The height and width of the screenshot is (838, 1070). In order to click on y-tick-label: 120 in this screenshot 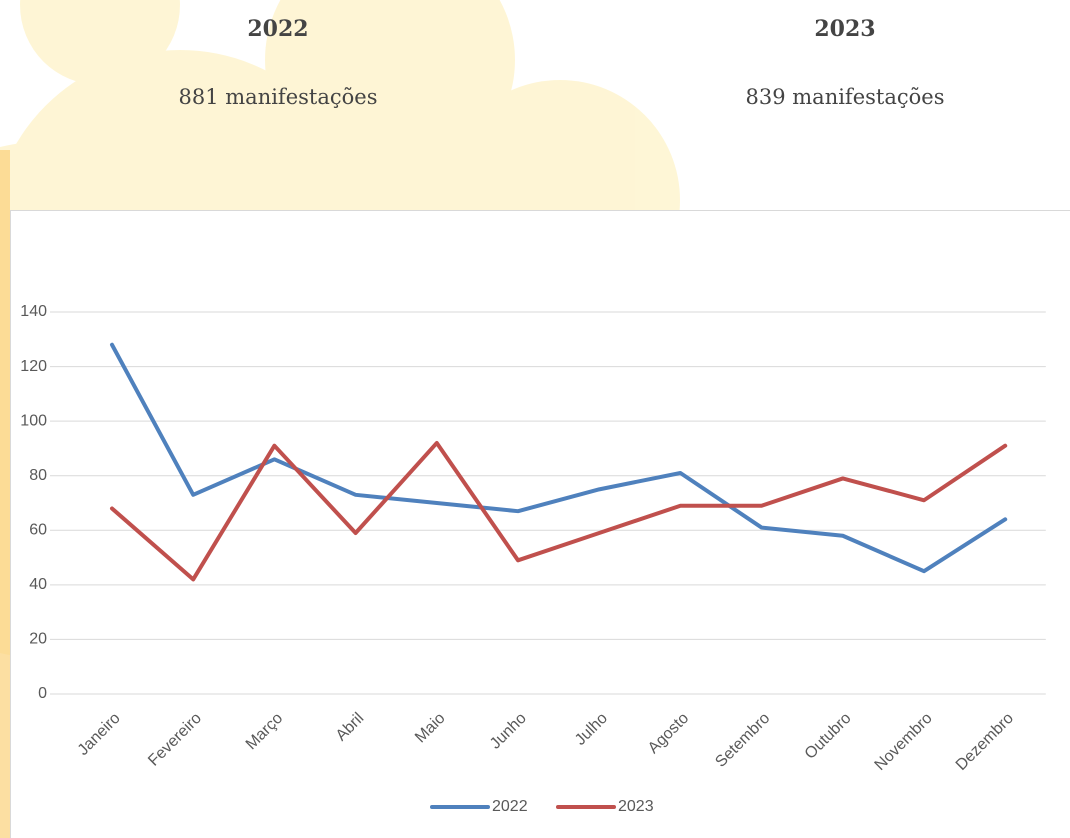, I will do `click(33, 366)`.